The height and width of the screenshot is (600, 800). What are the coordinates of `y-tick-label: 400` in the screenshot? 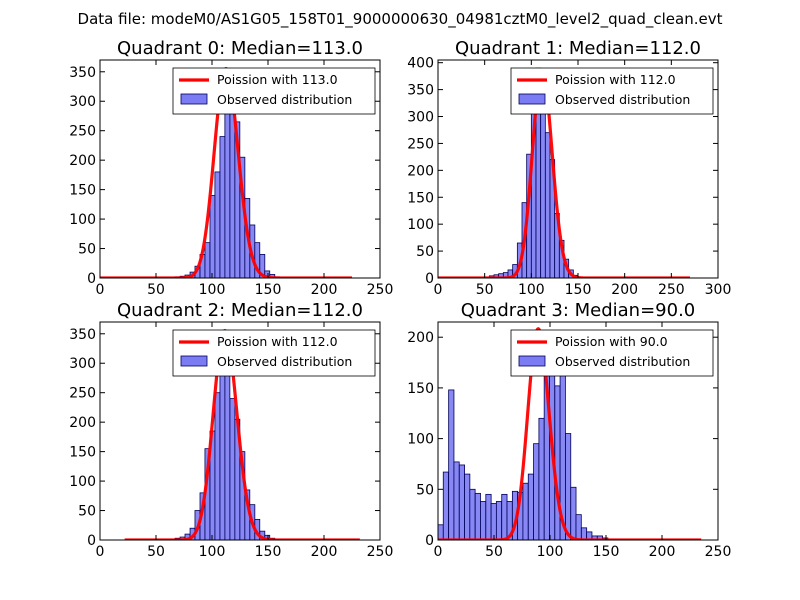 It's located at (420, 64).